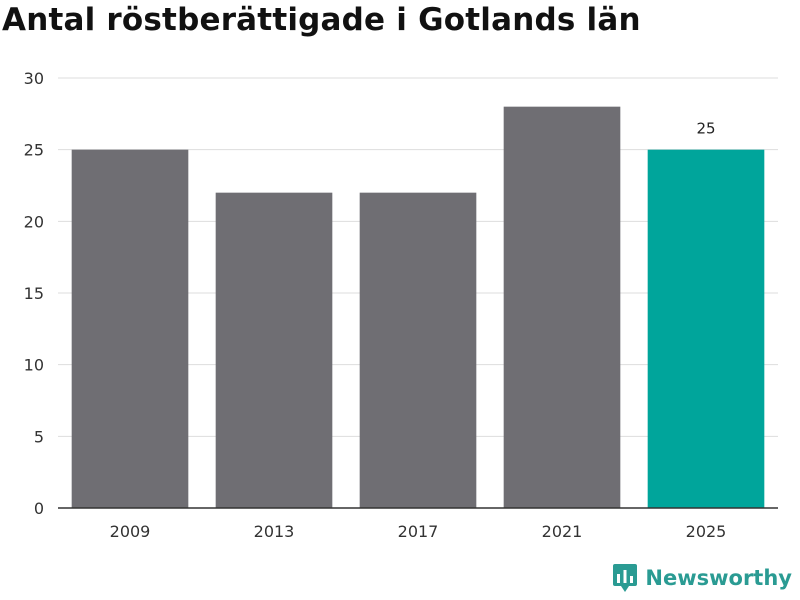 Image resolution: width=800 pixels, height=600 pixels. Describe the element at coordinates (625, 578) in the screenshot. I see `newsworthy-logo-icon` at that location.